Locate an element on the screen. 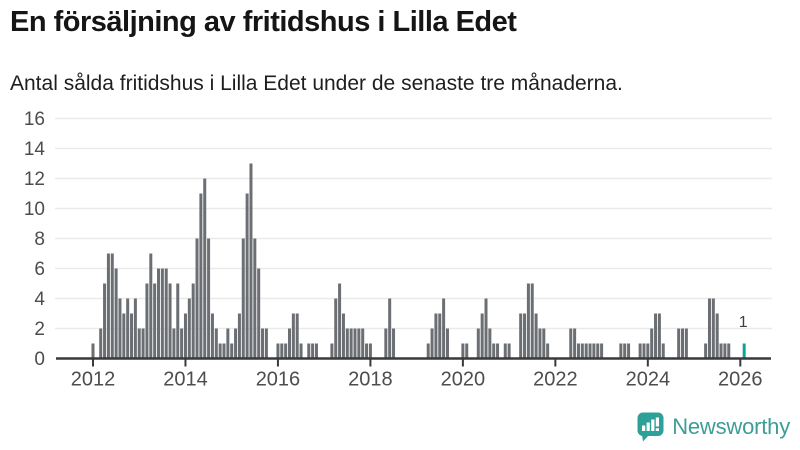 The image size is (800, 450). newsworthy-logo: Newsworthy is located at coordinates (713, 427).